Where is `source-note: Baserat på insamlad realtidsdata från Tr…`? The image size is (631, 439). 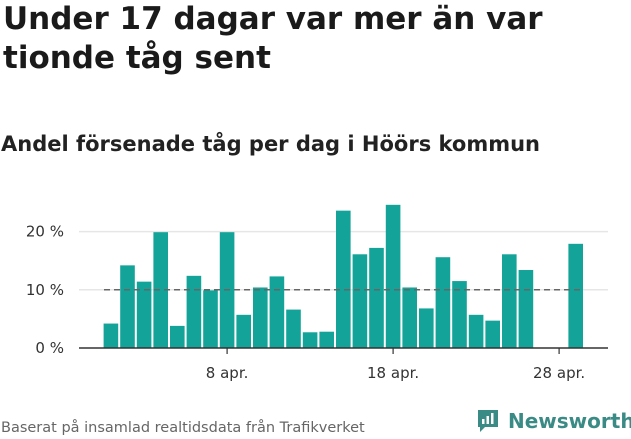
source-note: Baserat på insamlad realtidsdata från Tr… is located at coordinates (183, 428).